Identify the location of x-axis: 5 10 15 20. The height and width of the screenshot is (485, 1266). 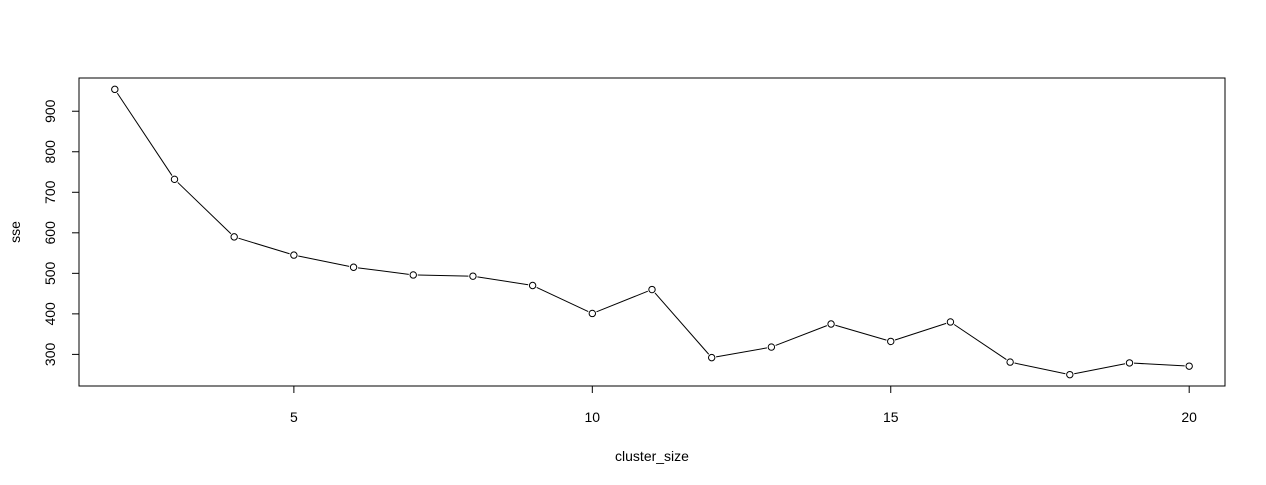
(743, 405).